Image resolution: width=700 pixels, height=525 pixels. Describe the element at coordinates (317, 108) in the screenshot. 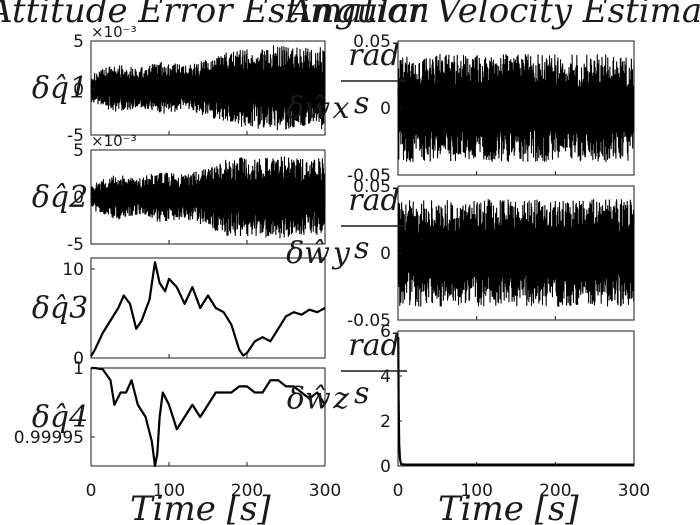

I see `y-axis-label: δŵx` at that location.